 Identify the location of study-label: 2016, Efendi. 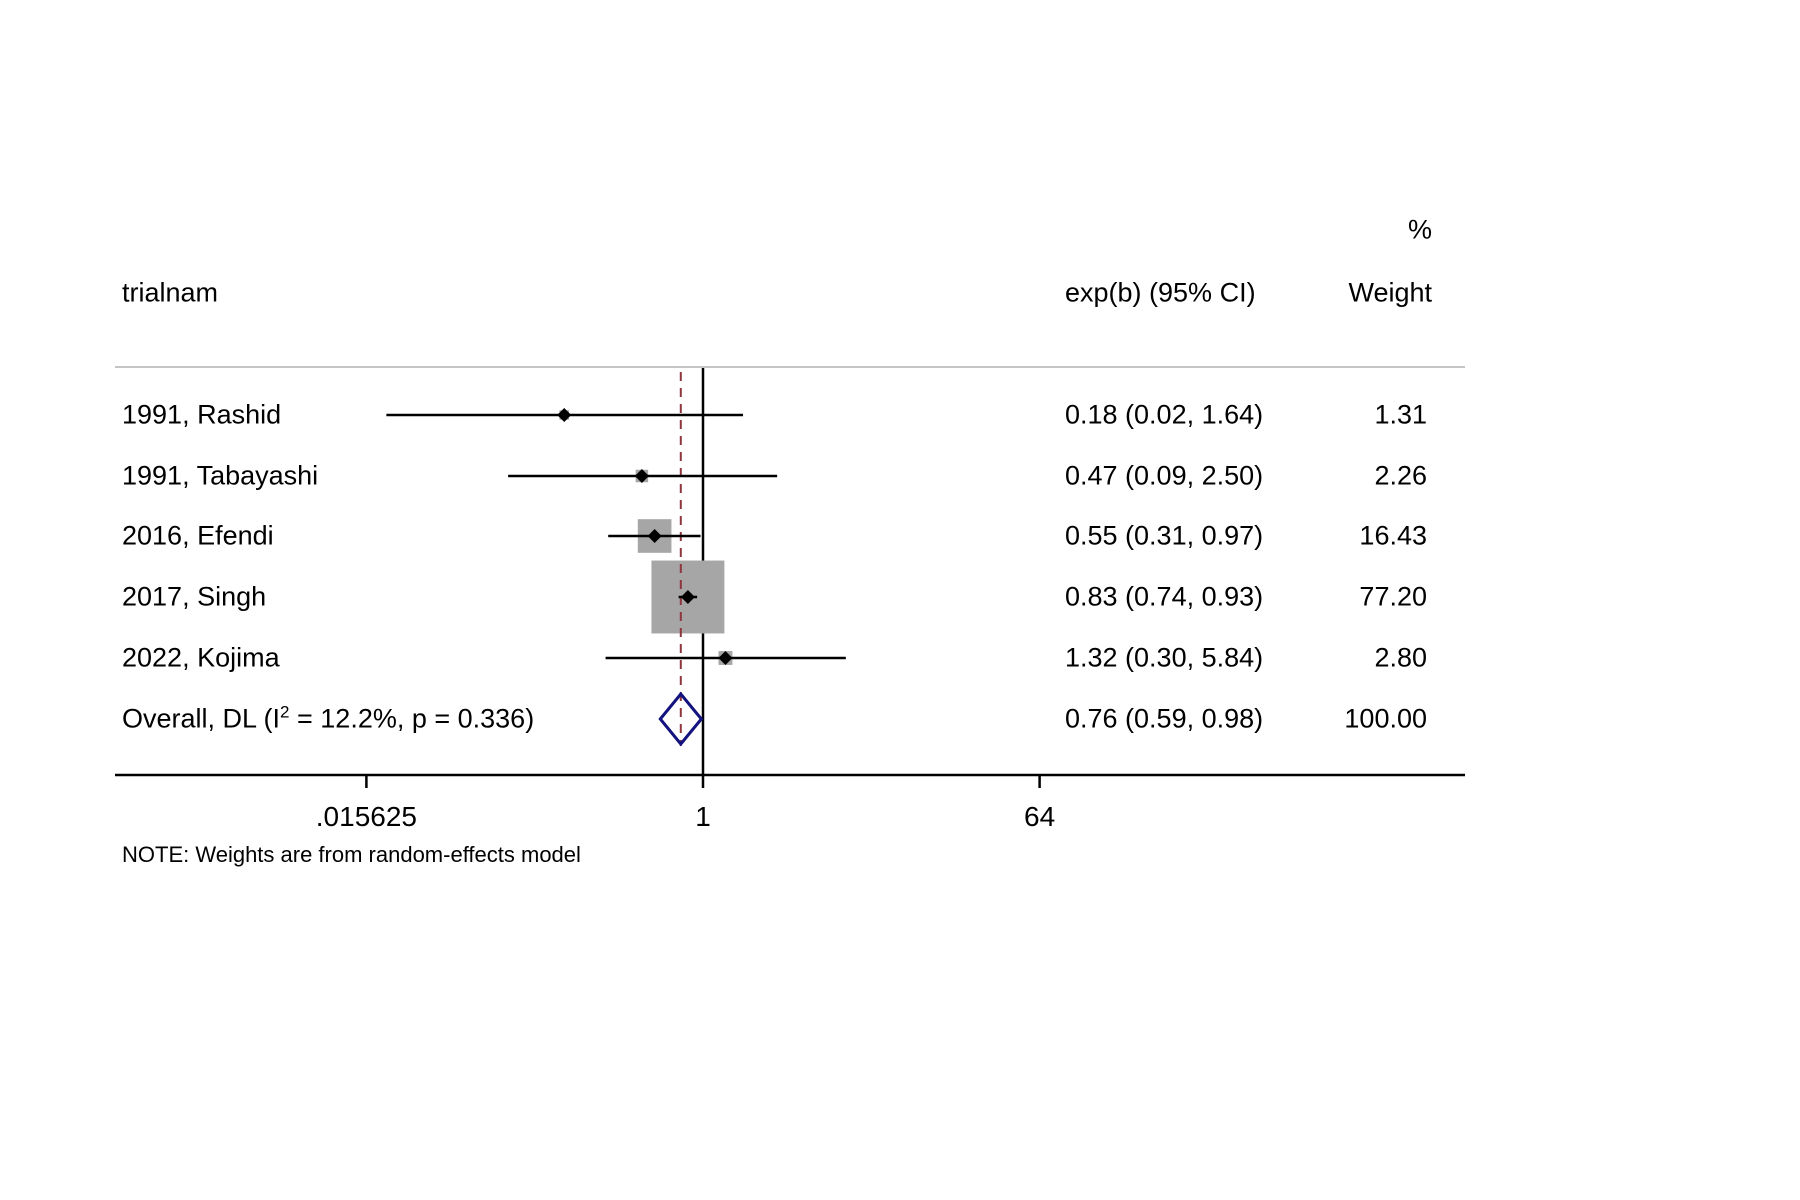
(198, 535).